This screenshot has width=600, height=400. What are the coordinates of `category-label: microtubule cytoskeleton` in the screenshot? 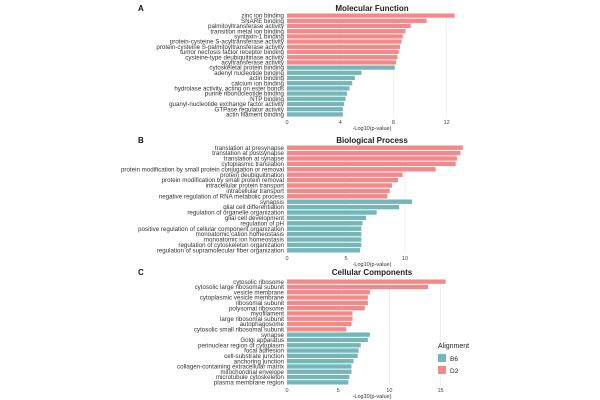 It's located at (250, 377).